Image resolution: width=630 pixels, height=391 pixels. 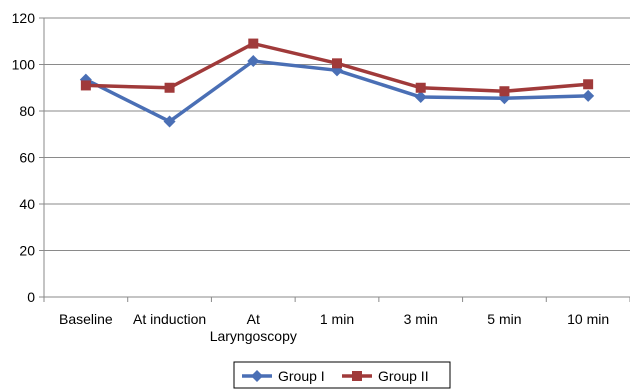 What do you see at coordinates (253, 336) in the screenshot?
I see `x-tick-label: Laryngoscopy` at bounding box center [253, 336].